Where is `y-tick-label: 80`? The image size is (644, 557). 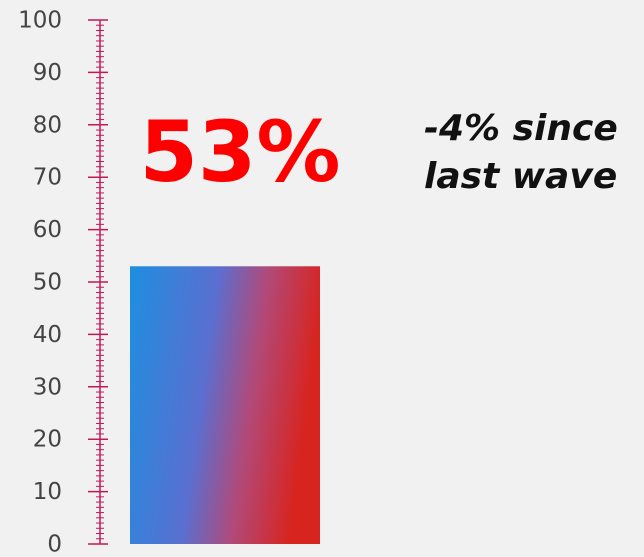
y-tick-label: 80 is located at coordinates (47, 125).